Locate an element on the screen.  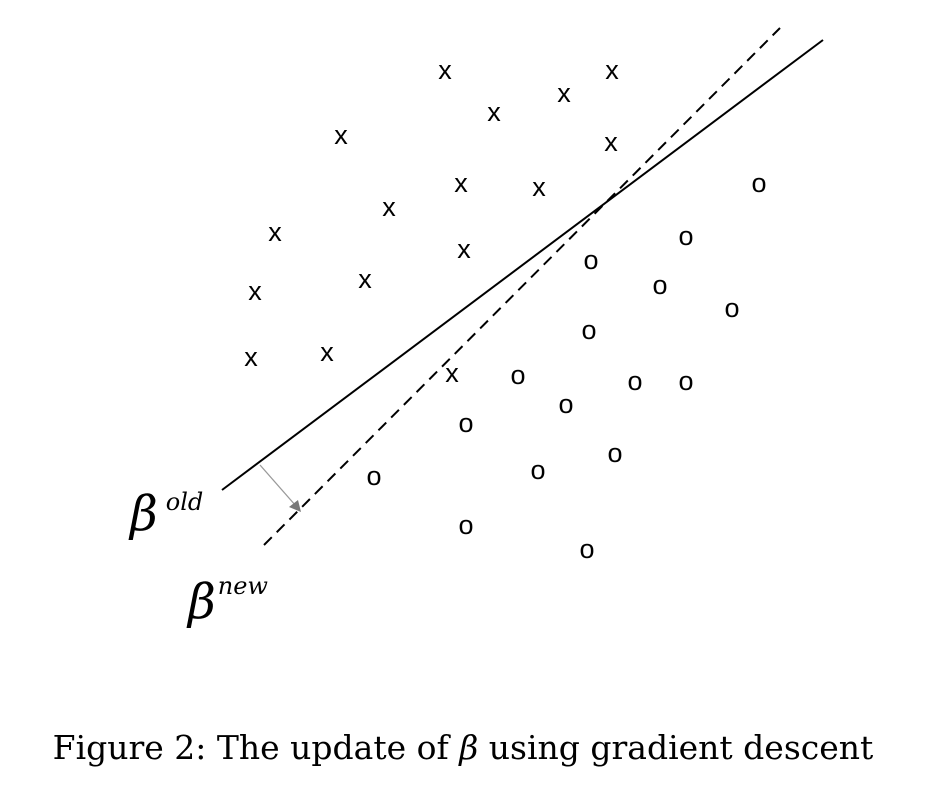
caption-suffix: using gradient descent is located at coordinates (676, 747).